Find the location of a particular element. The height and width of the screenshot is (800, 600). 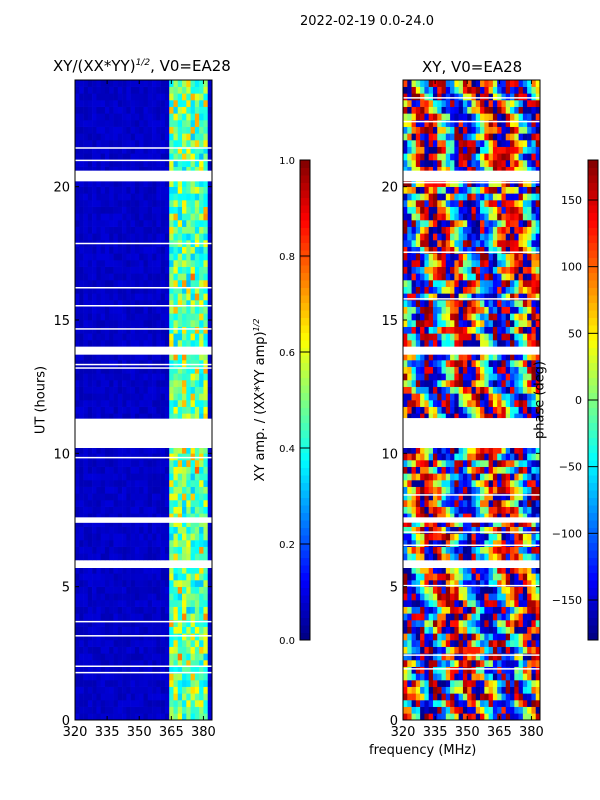

flagged-row-line is located at coordinates (143, 287).